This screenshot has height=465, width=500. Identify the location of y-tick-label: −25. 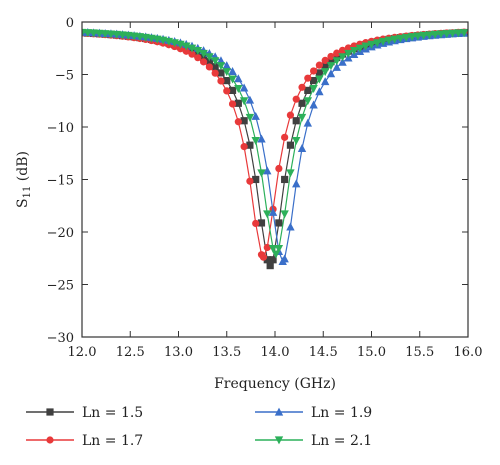
(60, 286).